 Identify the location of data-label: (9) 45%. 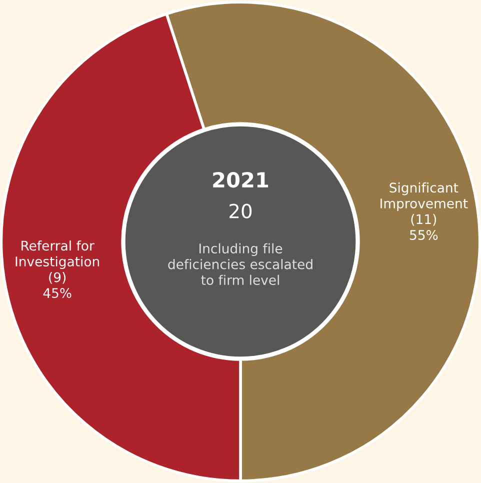
(57, 285).